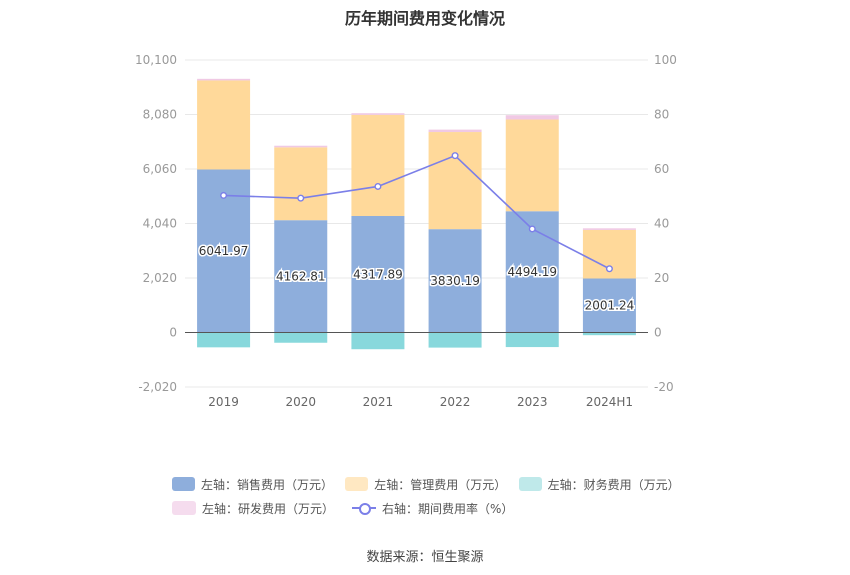  Describe the element at coordinates (157, 387) in the screenshot. I see `left-tick-label: -2,020` at that location.